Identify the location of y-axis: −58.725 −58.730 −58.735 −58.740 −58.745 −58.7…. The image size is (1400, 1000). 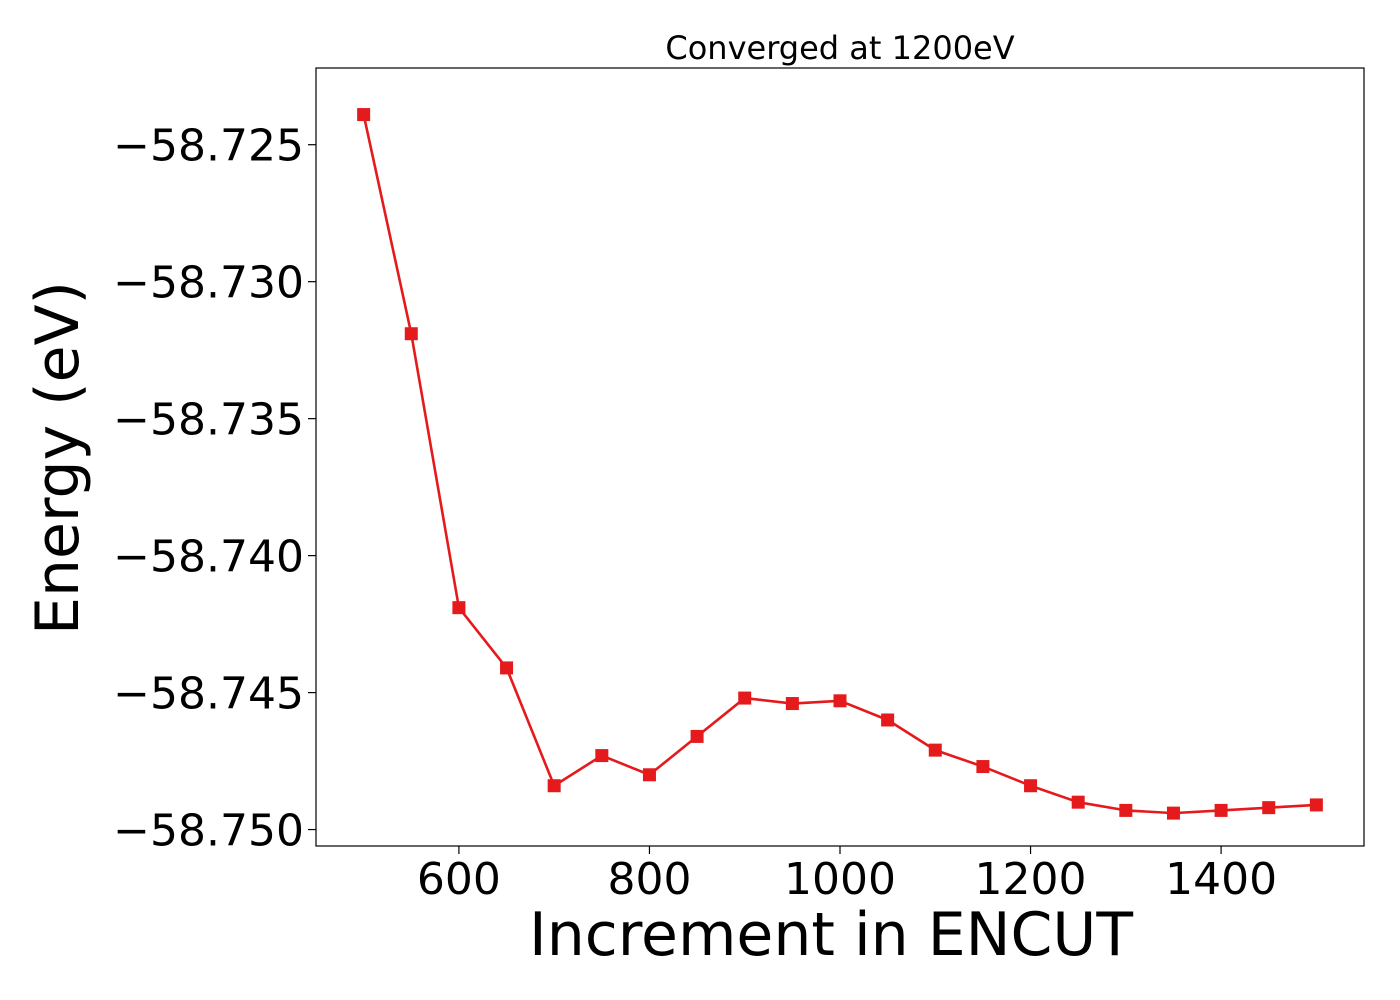
(214, 489).